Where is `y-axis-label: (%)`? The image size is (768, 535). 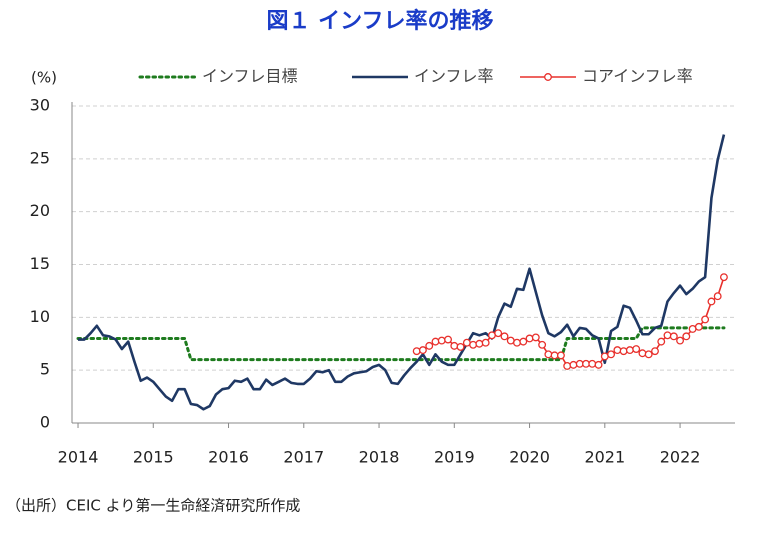 y-axis-label: (%) is located at coordinates (44, 78).